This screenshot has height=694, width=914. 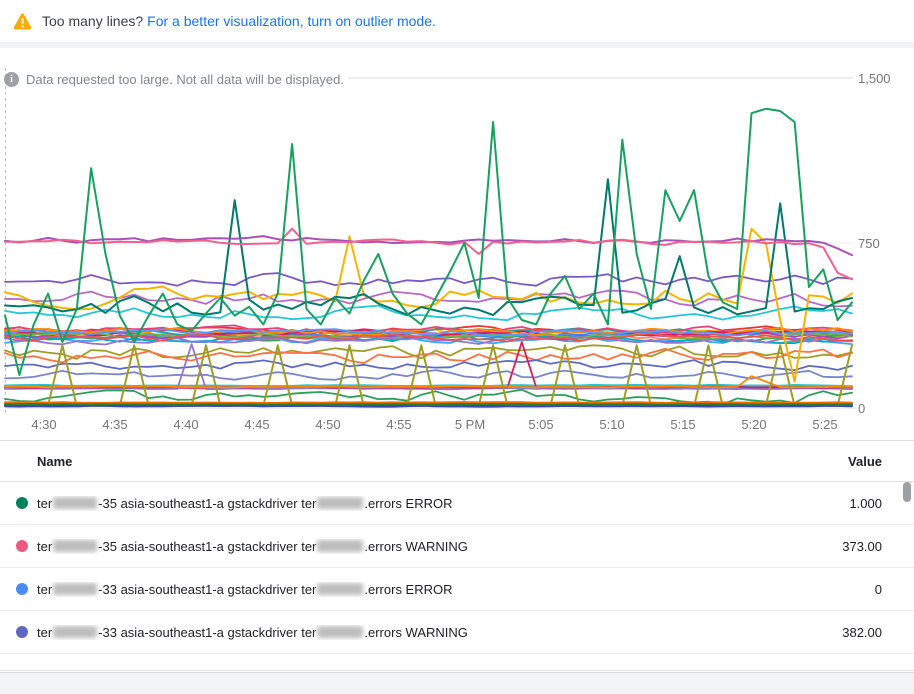 I want to click on y-axis-label: 750, so click(x=869, y=243).